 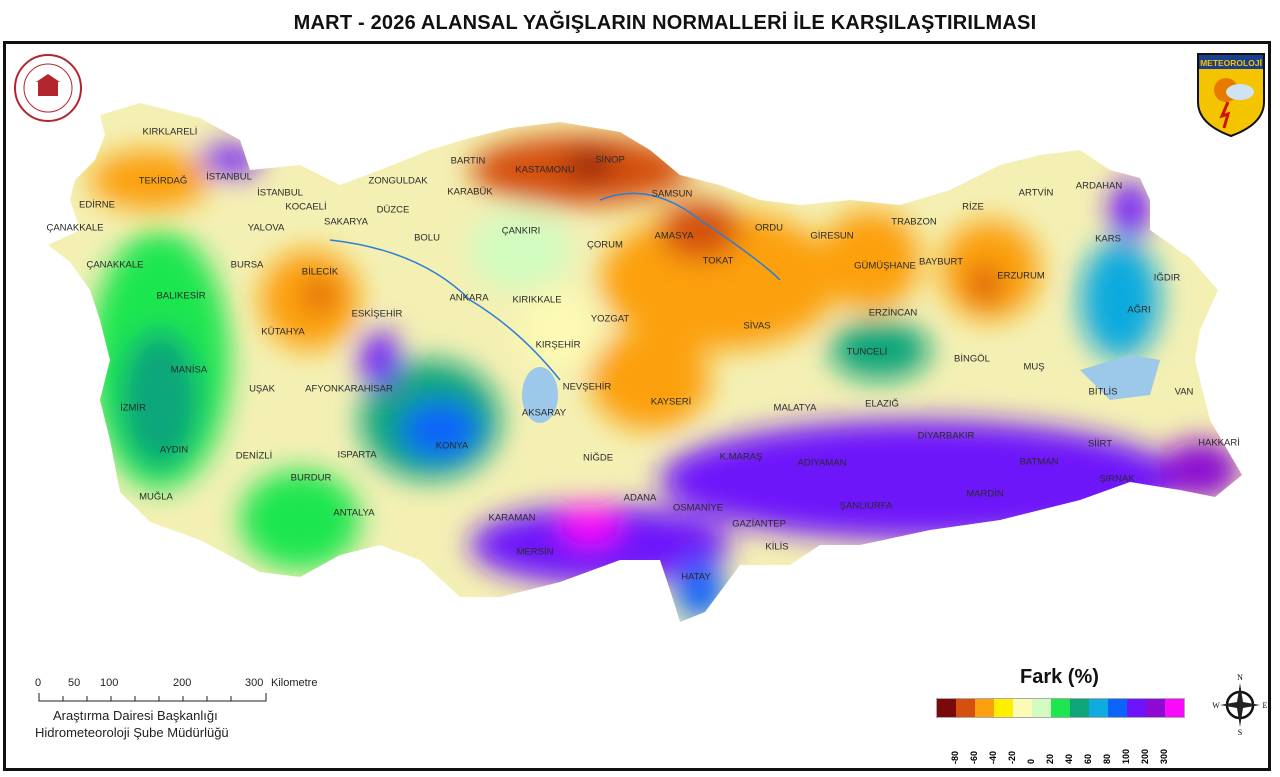 What do you see at coordinates (972, 359) in the screenshot?
I see `city-label: BİNGÖL` at bounding box center [972, 359].